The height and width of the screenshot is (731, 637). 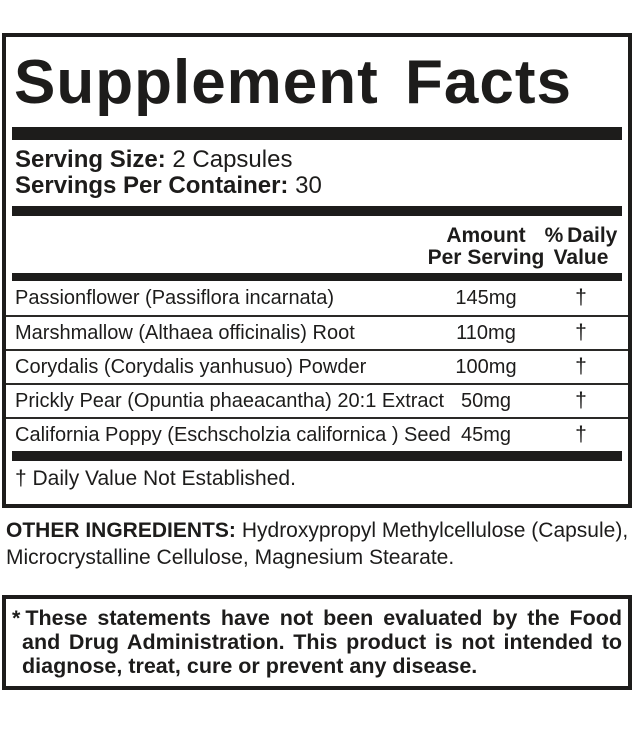 What do you see at coordinates (581, 257) in the screenshot?
I see `daily-value-header-line2: Value` at bounding box center [581, 257].